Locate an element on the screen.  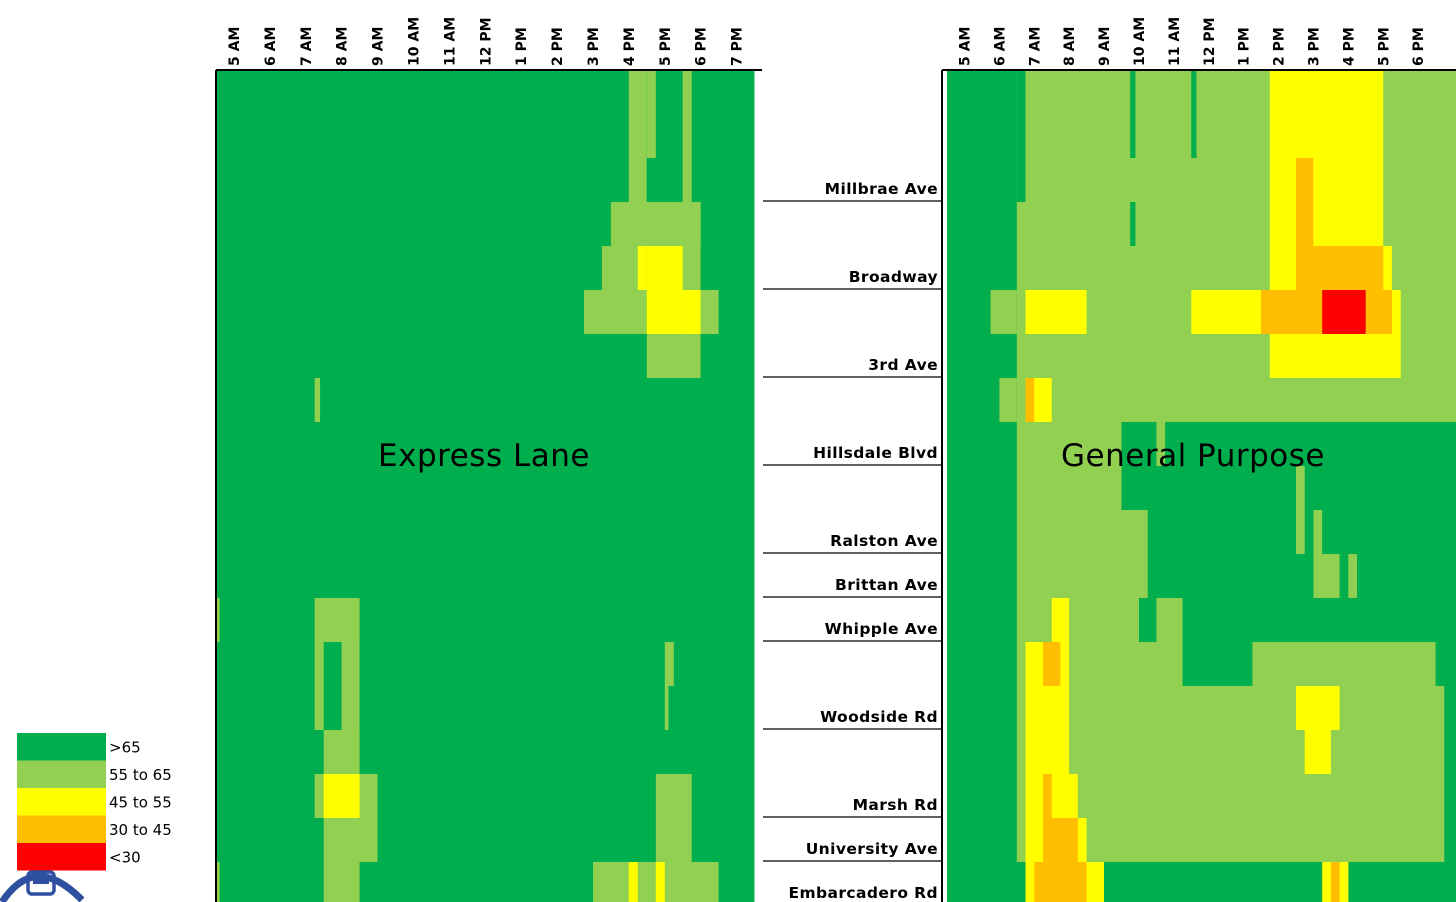
general-purpose-time-label: 2 PM is located at coordinates (1280, 46).